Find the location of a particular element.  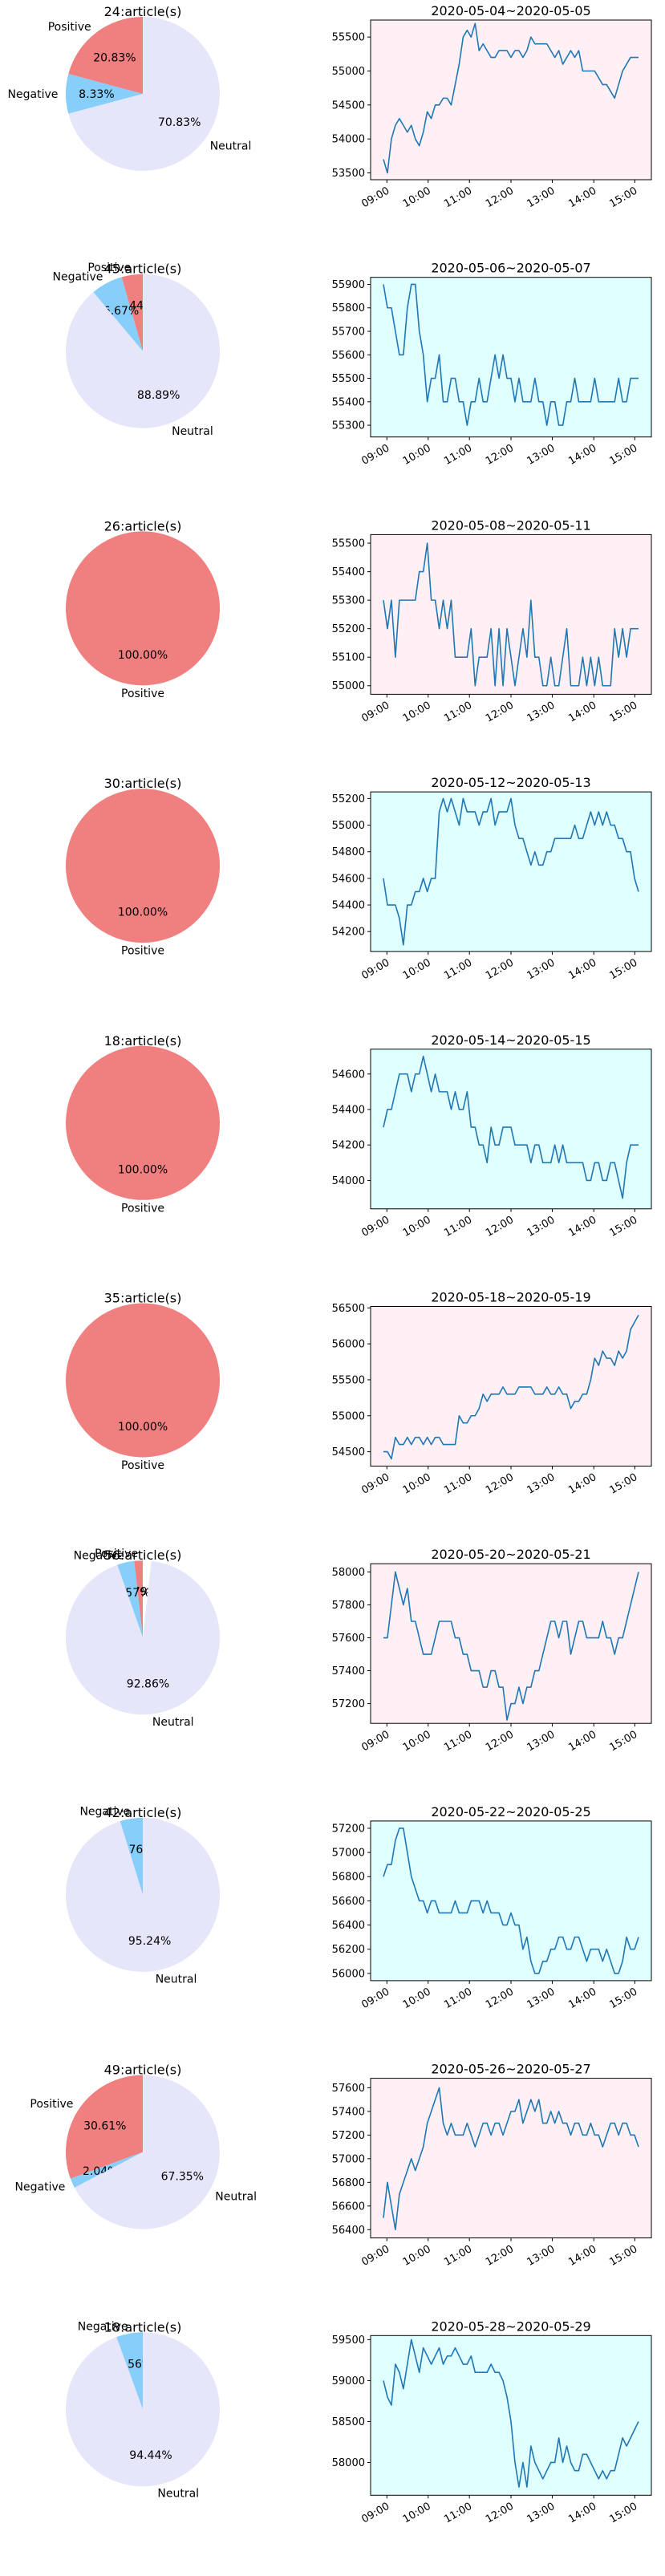

line-title: 2020-05-14~2020-05-15 is located at coordinates (510, 1040).